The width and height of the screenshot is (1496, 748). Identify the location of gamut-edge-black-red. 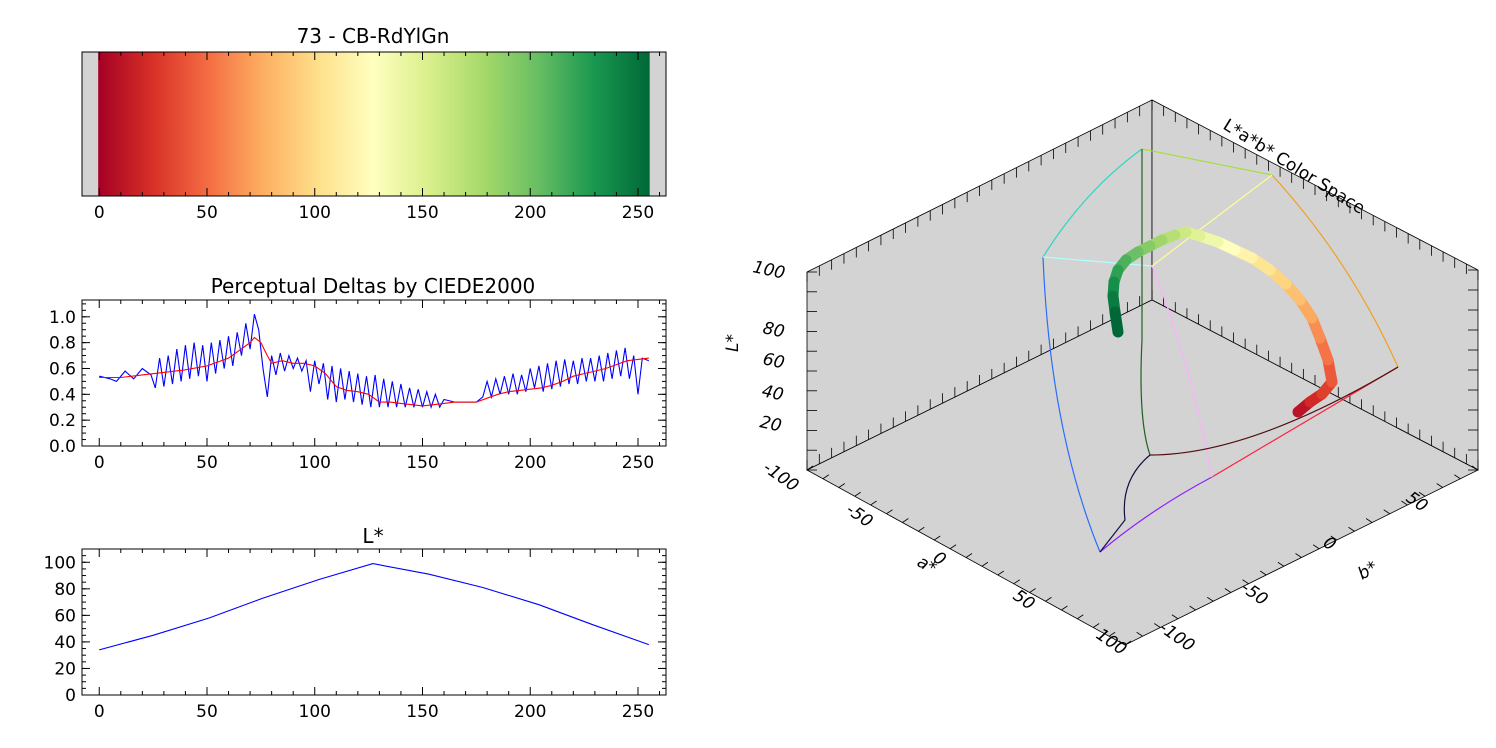
(1274, 411).